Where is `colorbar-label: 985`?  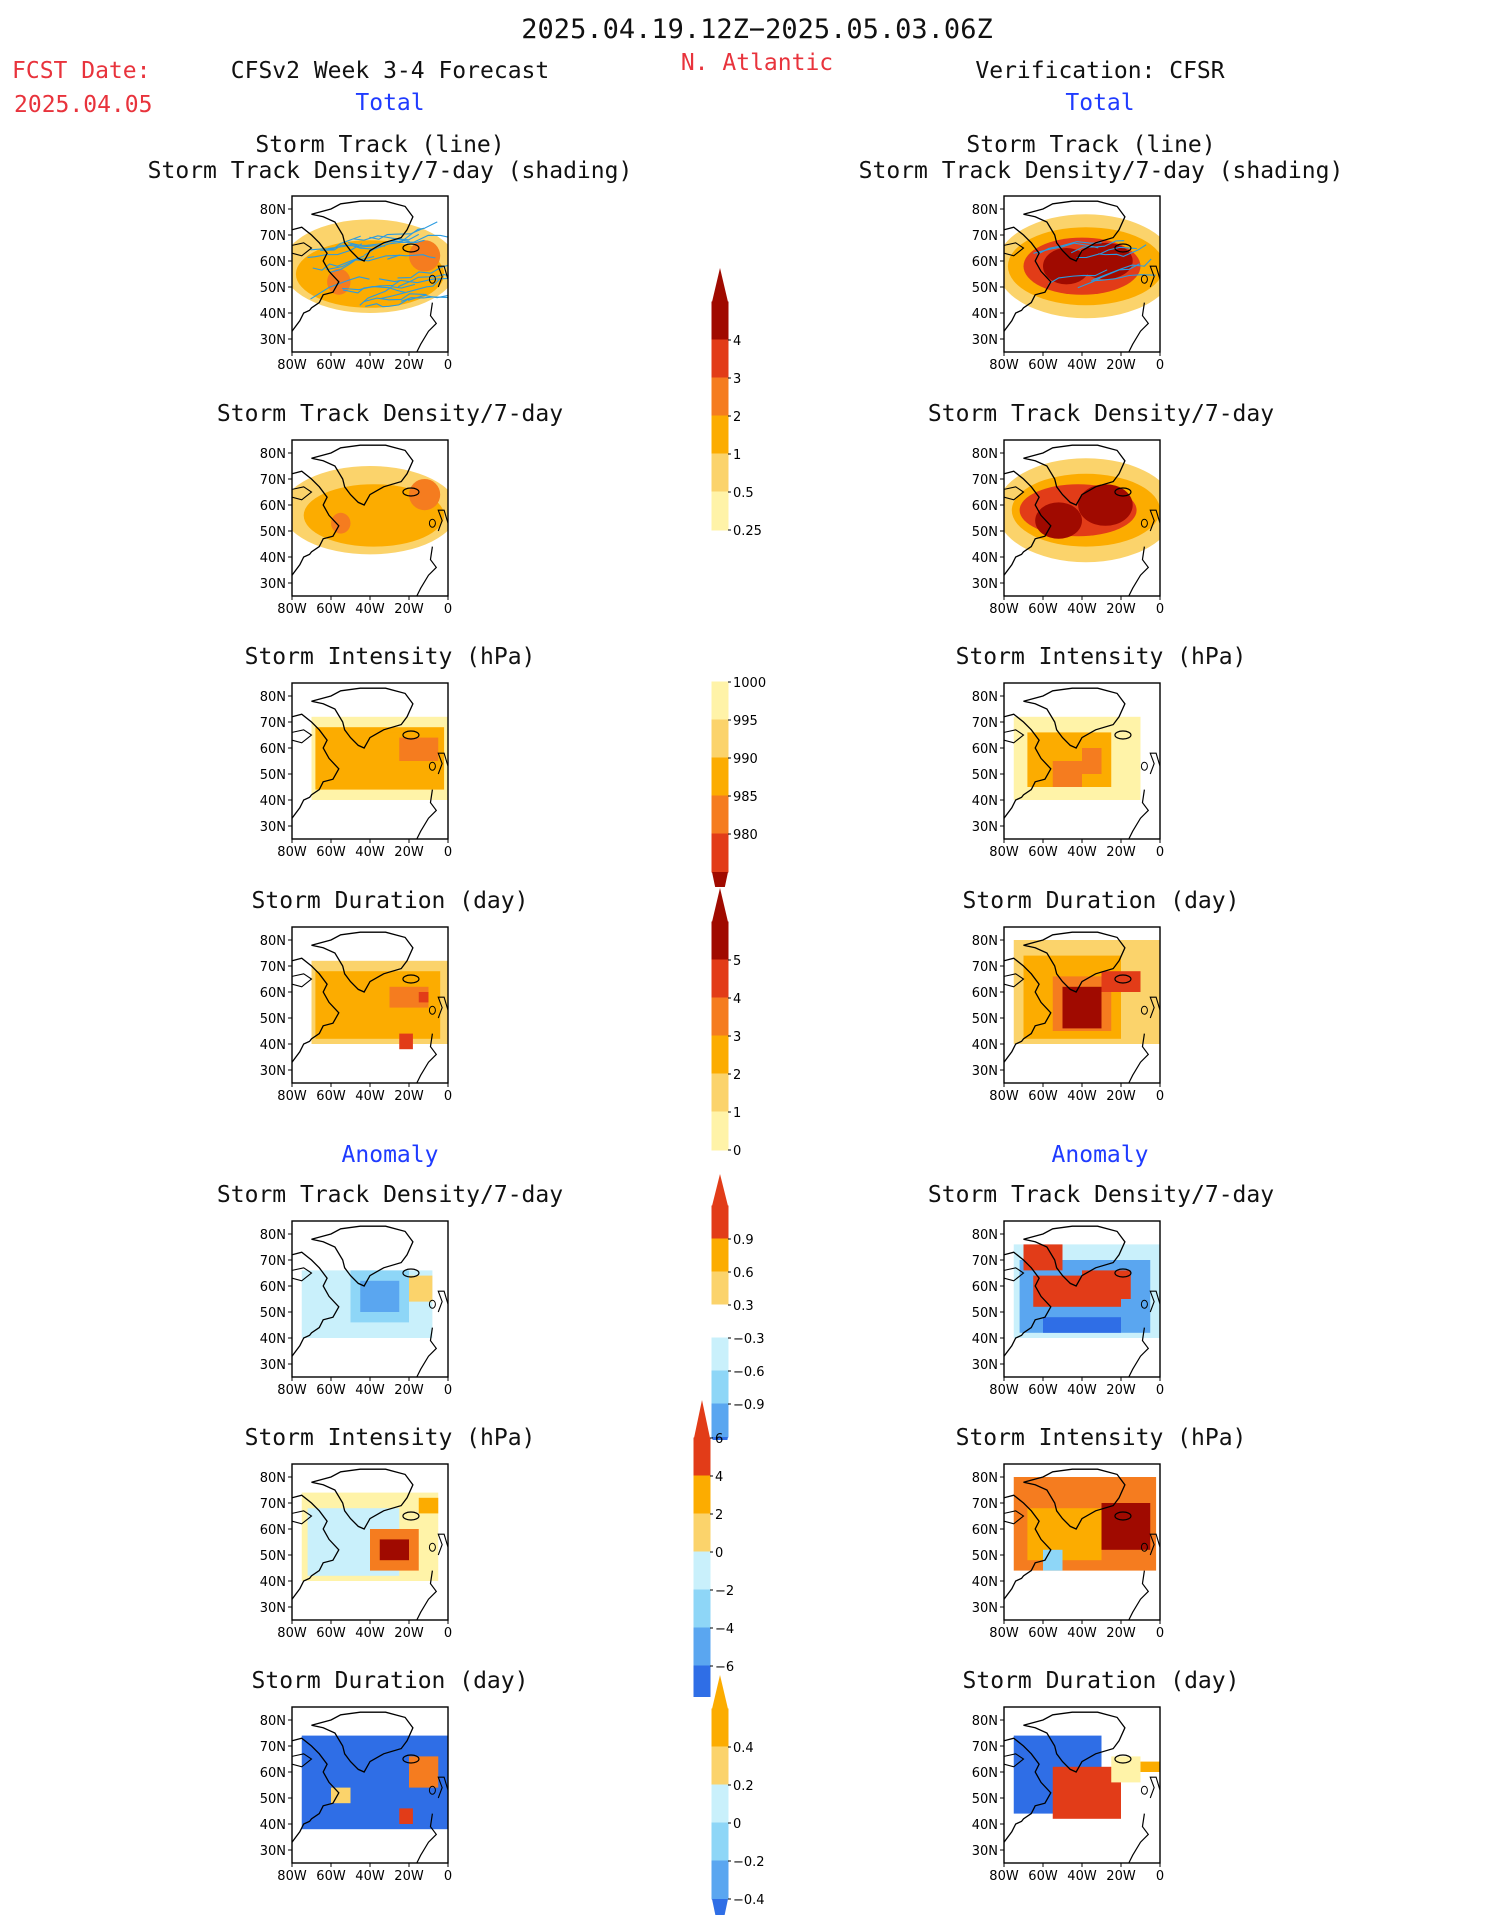
colorbar-label: 985 is located at coordinates (745, 797).